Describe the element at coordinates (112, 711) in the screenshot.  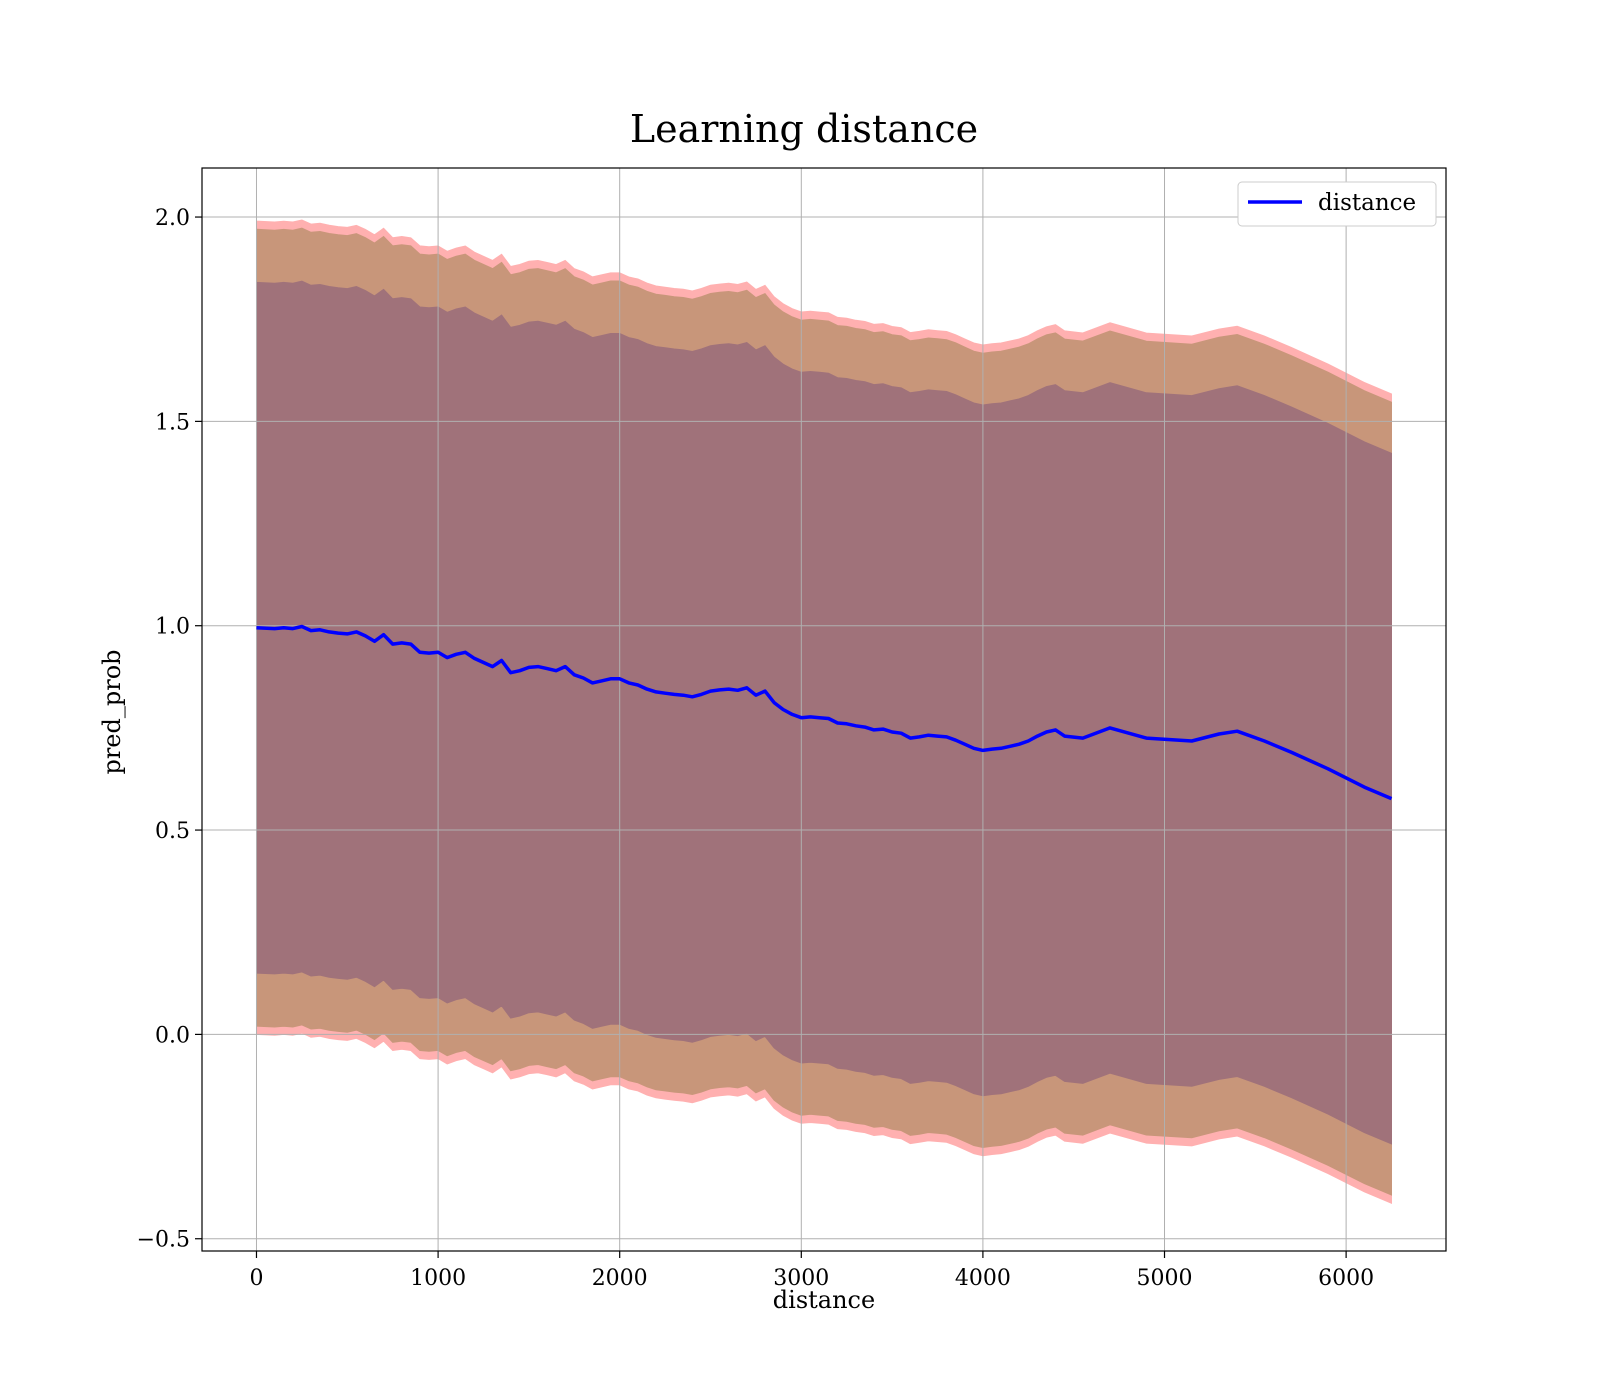
I see `y-axis-label: pred_prob` at that location.